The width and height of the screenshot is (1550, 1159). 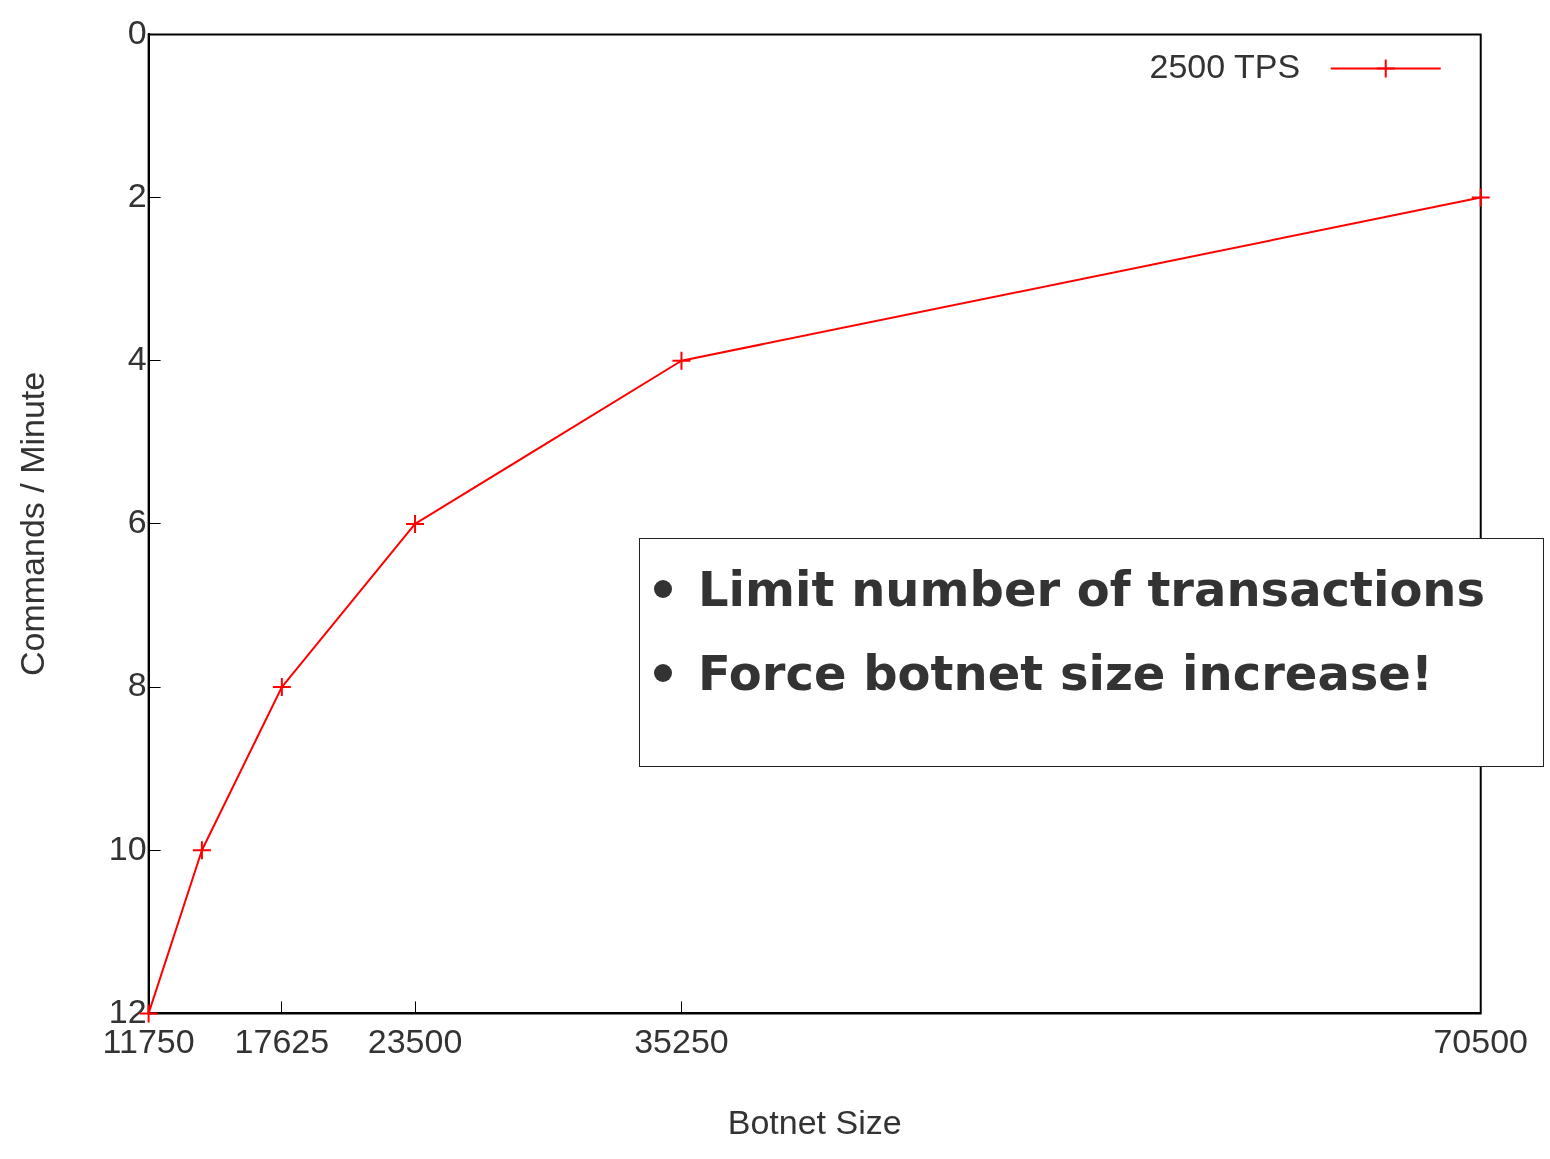 I want to click on x-axis-title: Botnet Size, so click(x=814, y=1121).